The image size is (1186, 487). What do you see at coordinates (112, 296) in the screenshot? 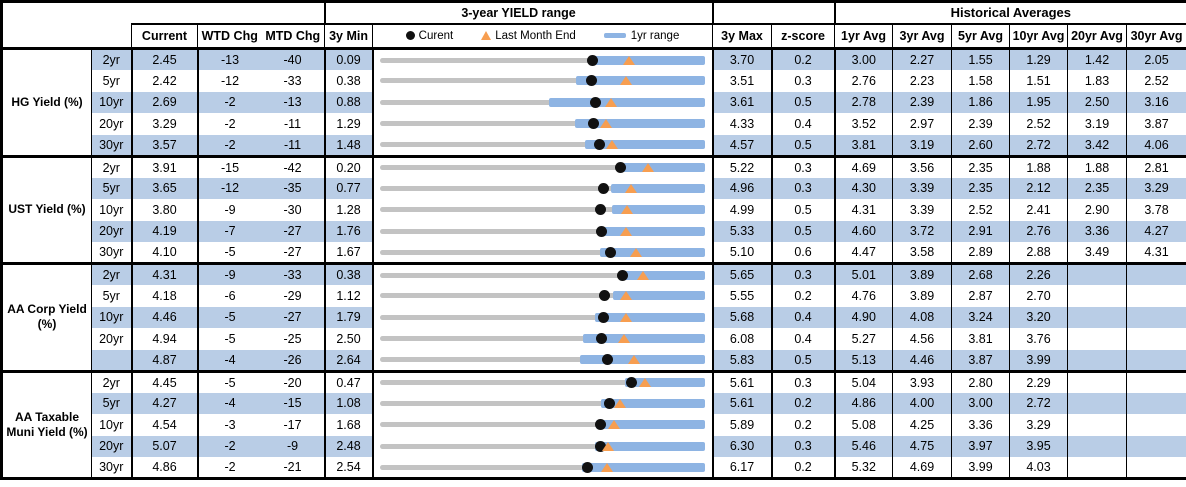
I see `tenor-cell: 5yr` at bounding box center [112, 296].